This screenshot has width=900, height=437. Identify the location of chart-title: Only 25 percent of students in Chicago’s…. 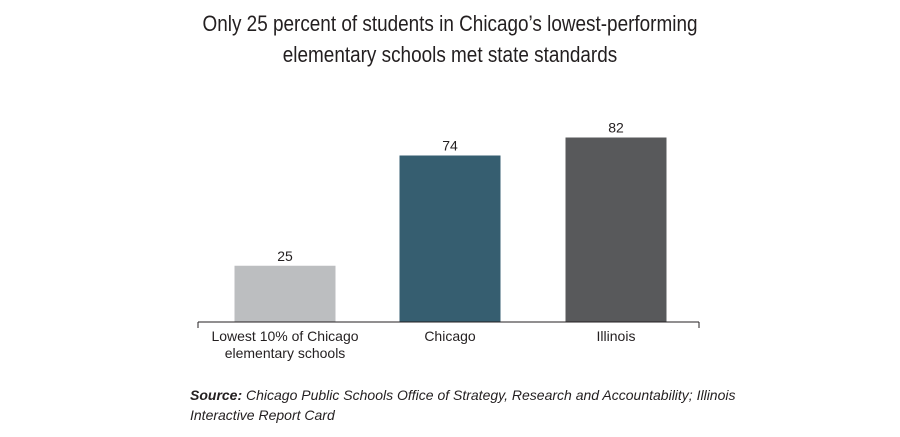
(450, 39).